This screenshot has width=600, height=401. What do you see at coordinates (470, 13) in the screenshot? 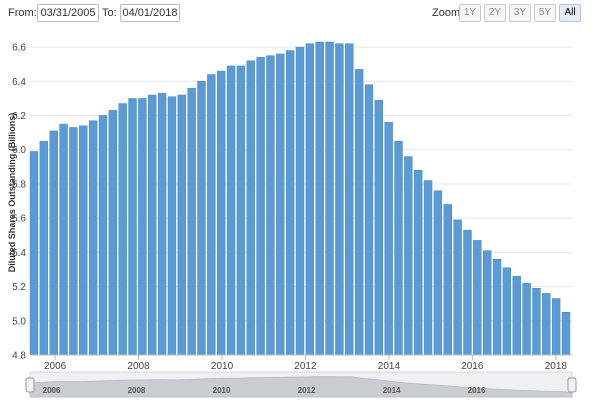
I see `zoom-1y-button: 1Y` at bounding box center [470, 13].